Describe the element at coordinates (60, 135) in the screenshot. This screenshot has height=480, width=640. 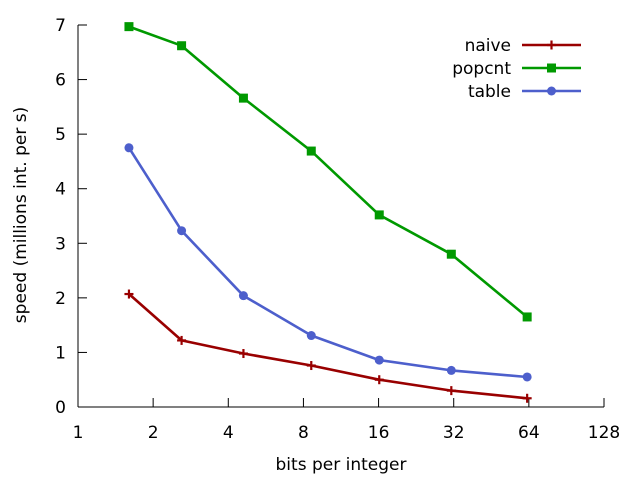
I see `y-tick-label: 5` at that location.